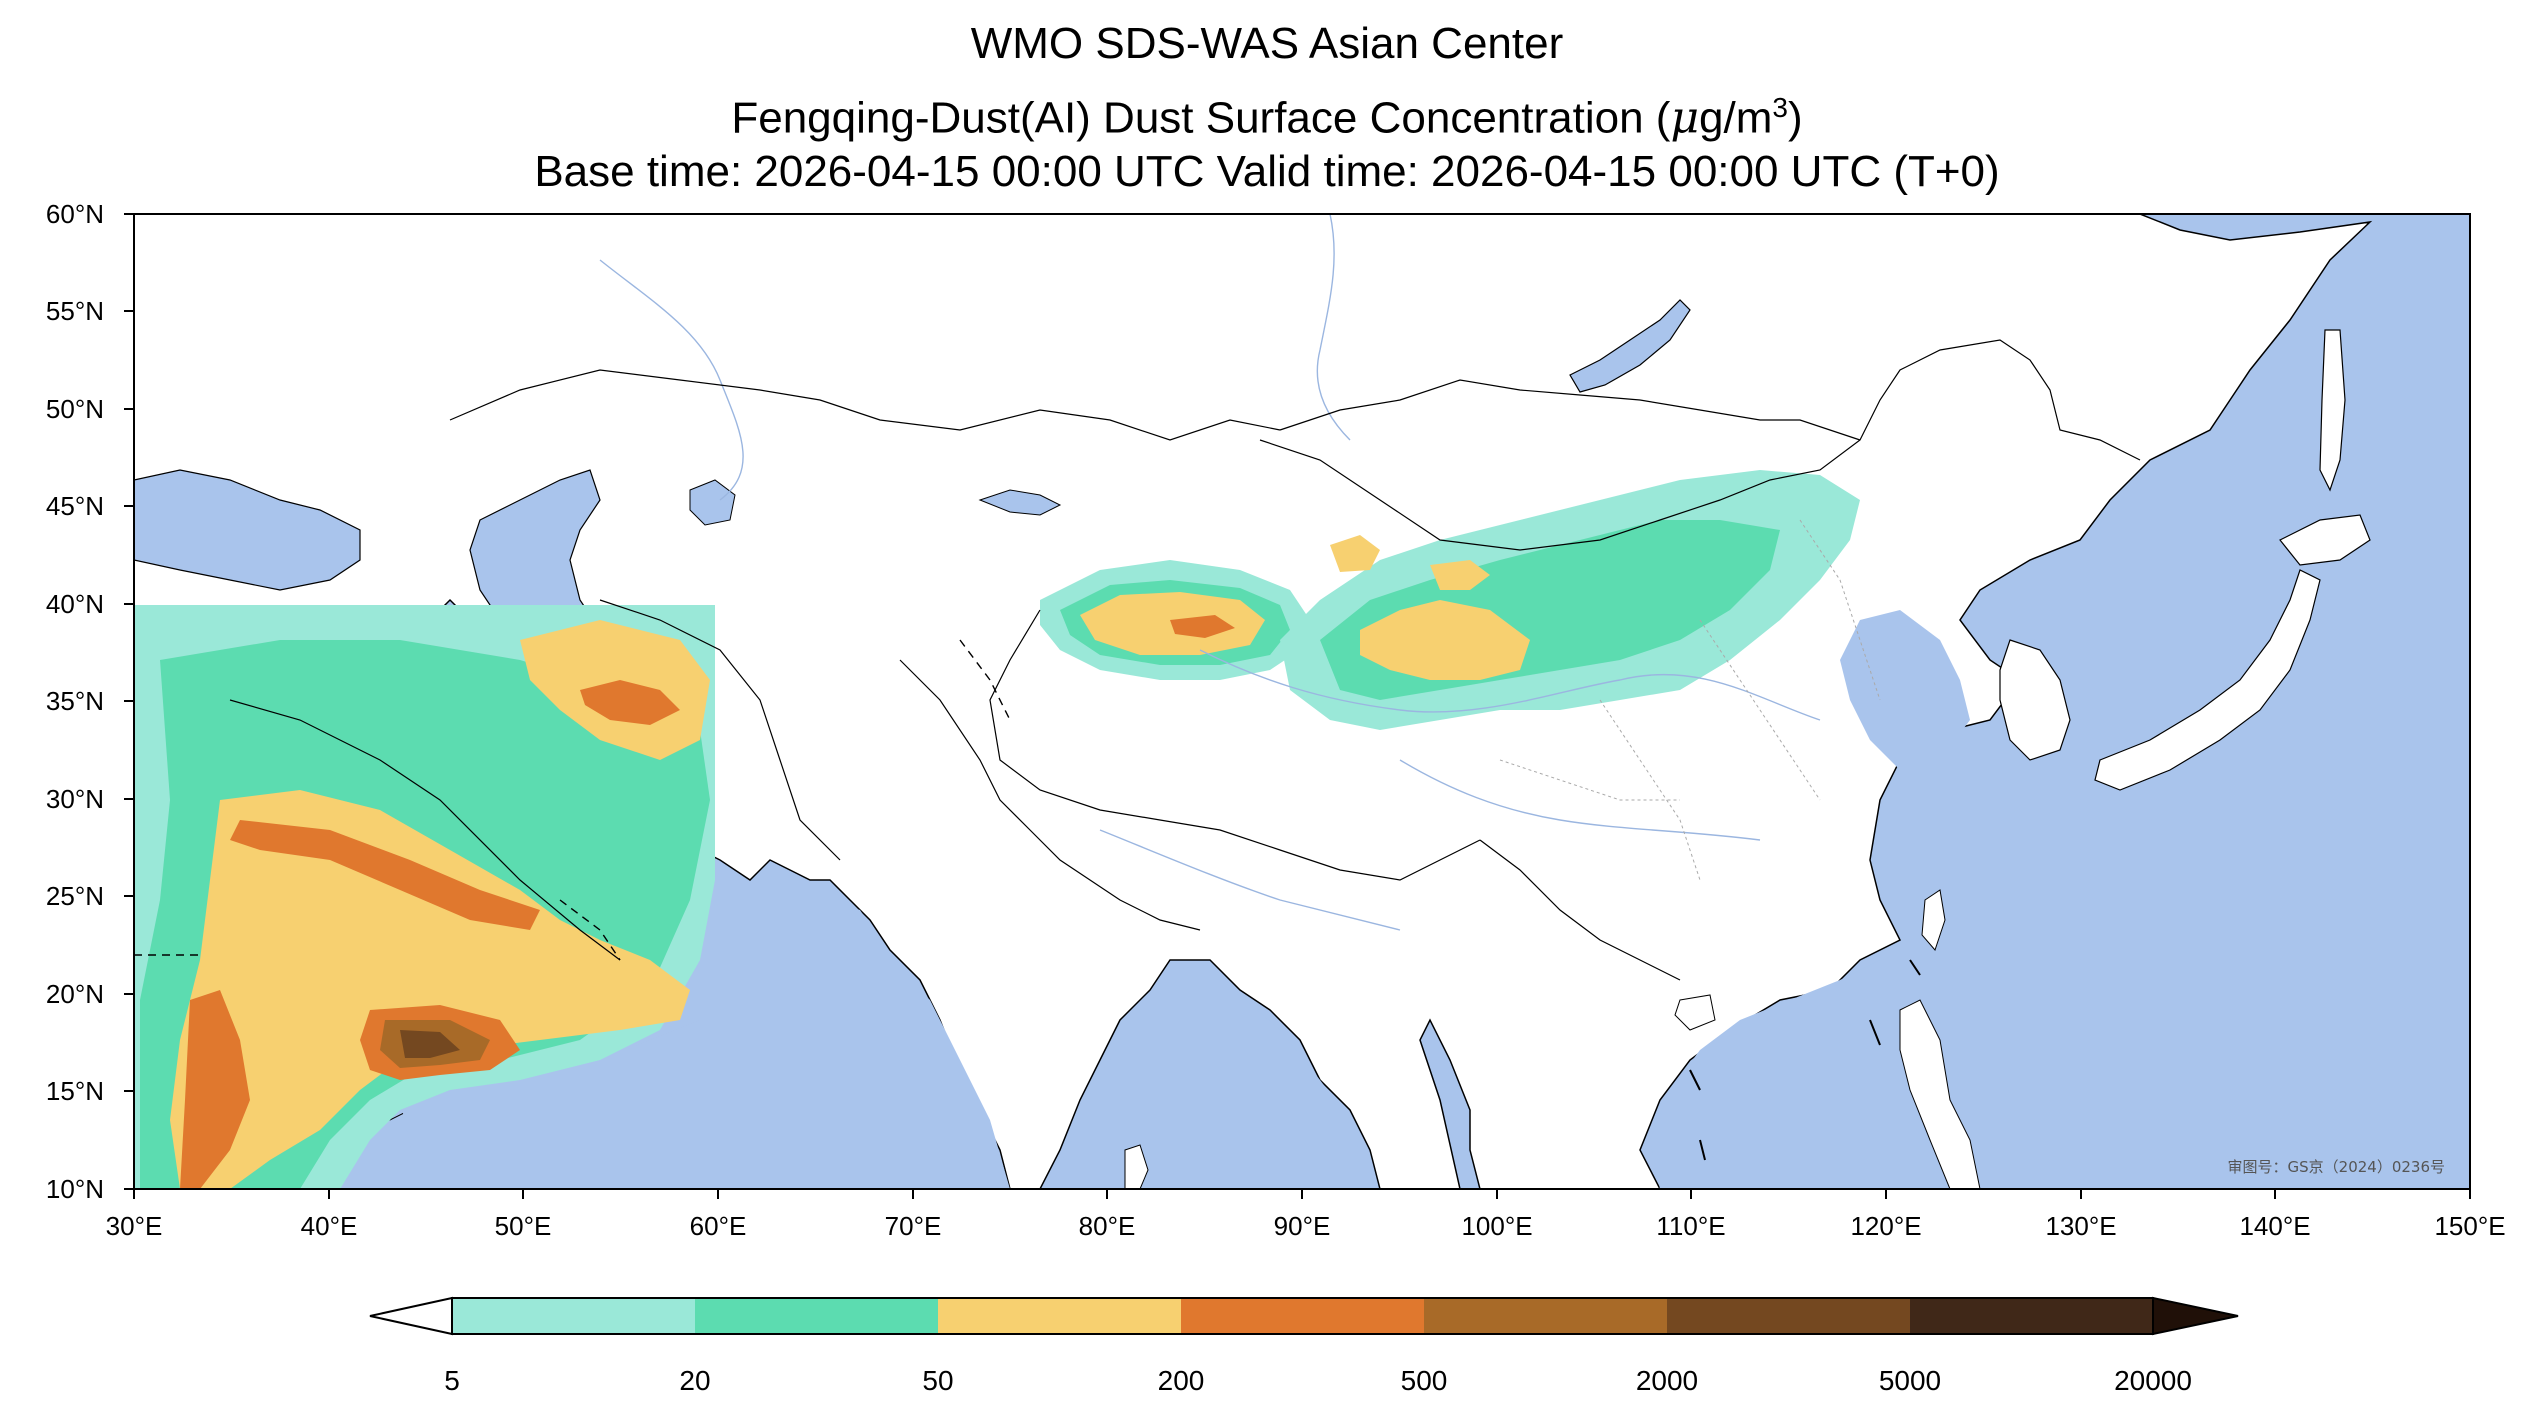  I want to click on aral-sea, so click(712, 502).